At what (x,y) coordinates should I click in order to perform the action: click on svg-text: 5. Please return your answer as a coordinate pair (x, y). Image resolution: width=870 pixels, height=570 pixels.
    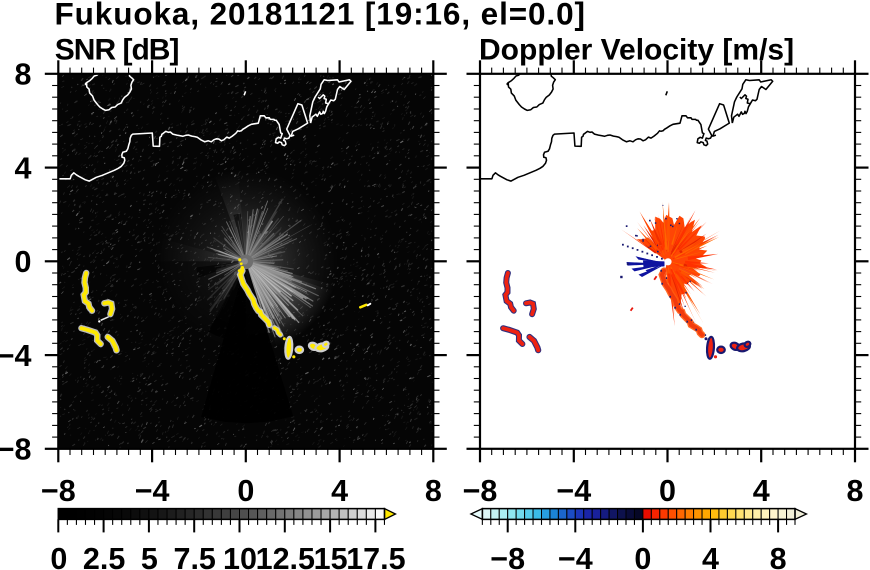
    Looking at the image, I should click on (149, 556).